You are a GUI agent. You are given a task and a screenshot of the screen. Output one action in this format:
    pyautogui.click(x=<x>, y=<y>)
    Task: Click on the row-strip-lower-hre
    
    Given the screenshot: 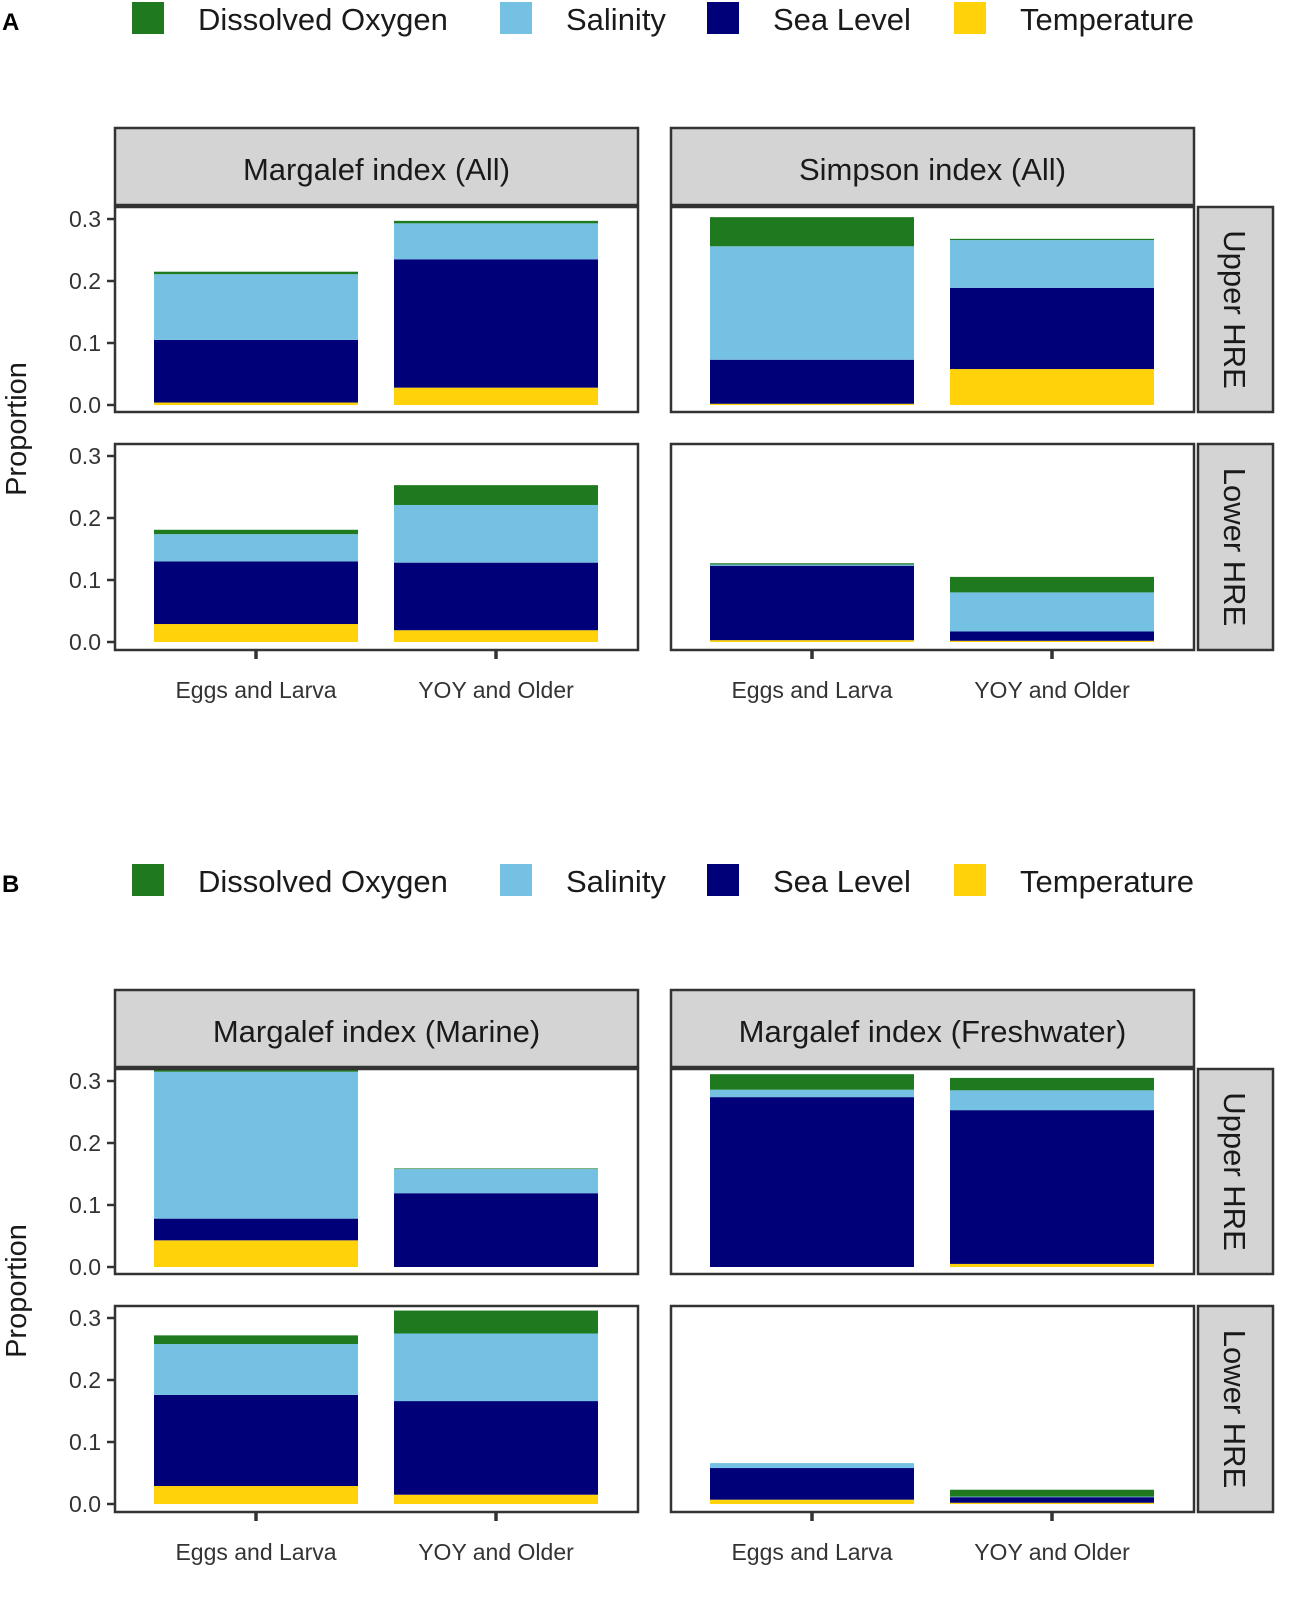 What is the action you would take?
    pyautogui.click(x=1235, y=547)
    